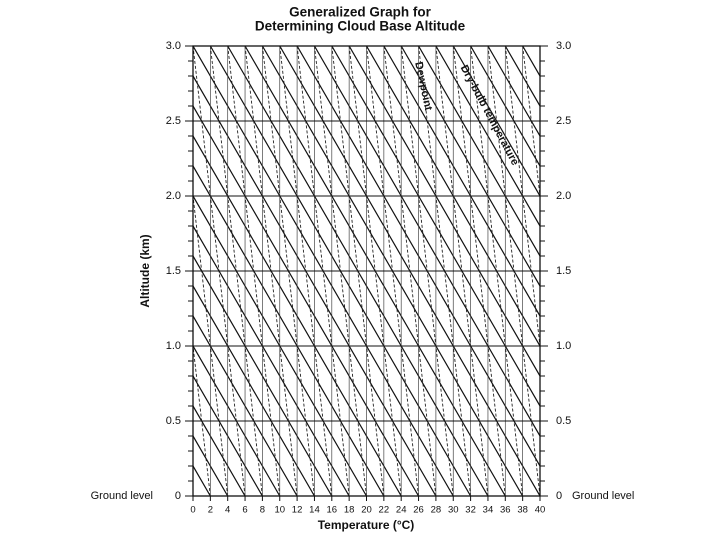 This screenshot has width=720, height=540. I want to click on chart-title: Determining Cloud Base Altitude, so click(360, 26).